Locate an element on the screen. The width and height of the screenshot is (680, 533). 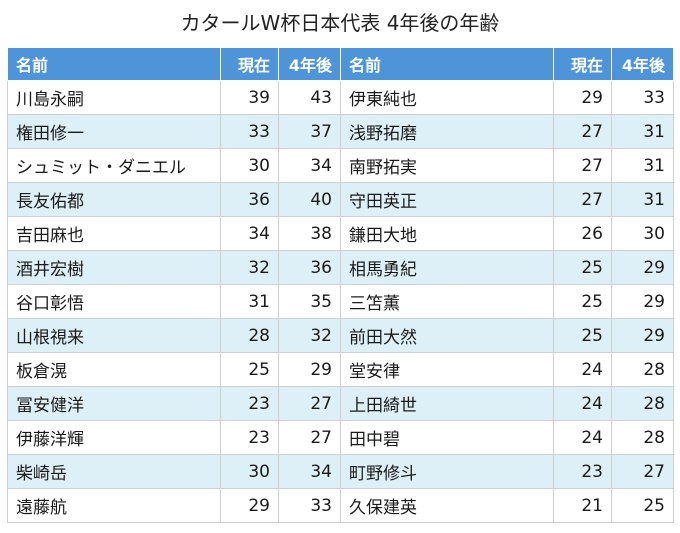
table-row: 谷口彰悟 31 35 三笘薫 25 29 is located at coordinates (340, 301).